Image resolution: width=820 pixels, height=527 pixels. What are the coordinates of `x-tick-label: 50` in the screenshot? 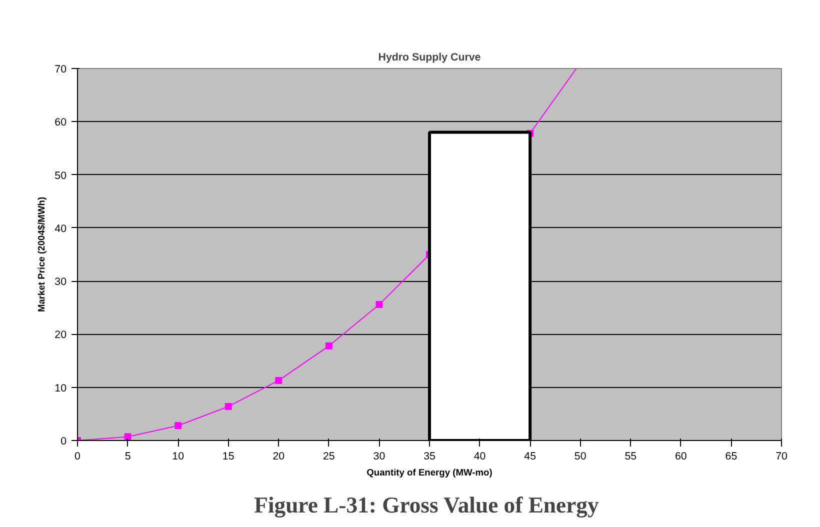 It's located at (580, 456).